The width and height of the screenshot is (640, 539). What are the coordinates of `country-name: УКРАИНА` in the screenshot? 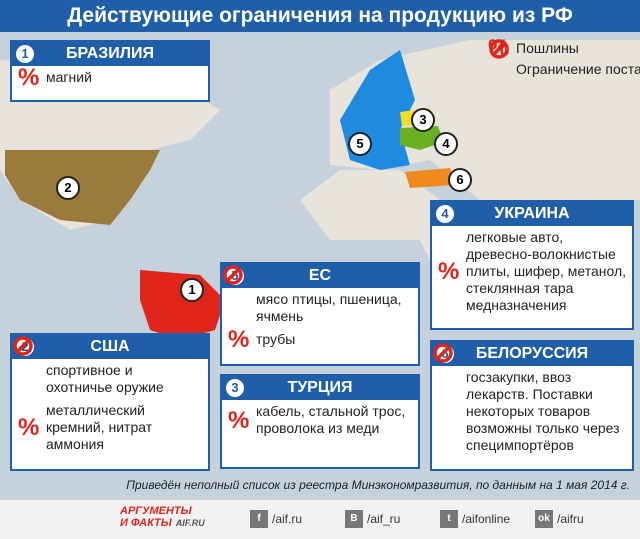 It's located at (532, 213).